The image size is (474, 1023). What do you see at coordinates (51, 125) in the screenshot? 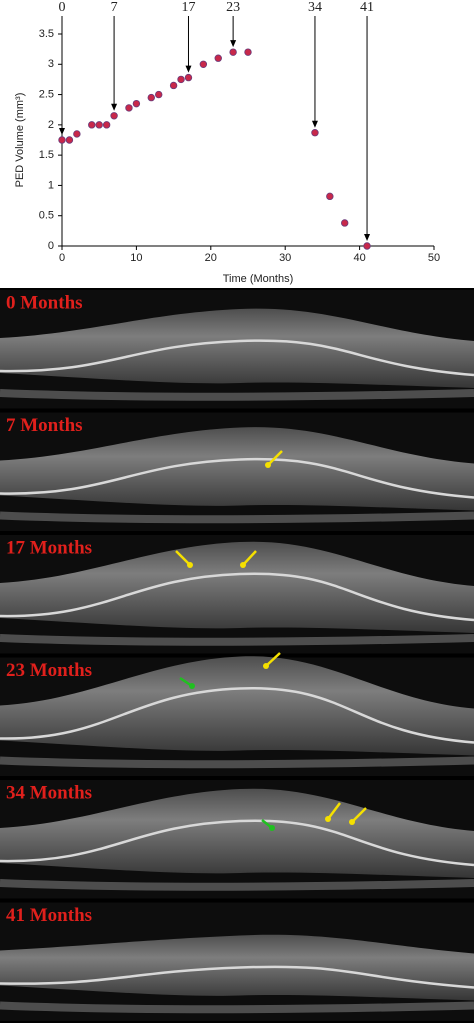
I see `y-tick-label: 2` at bounding box center [51, 125].